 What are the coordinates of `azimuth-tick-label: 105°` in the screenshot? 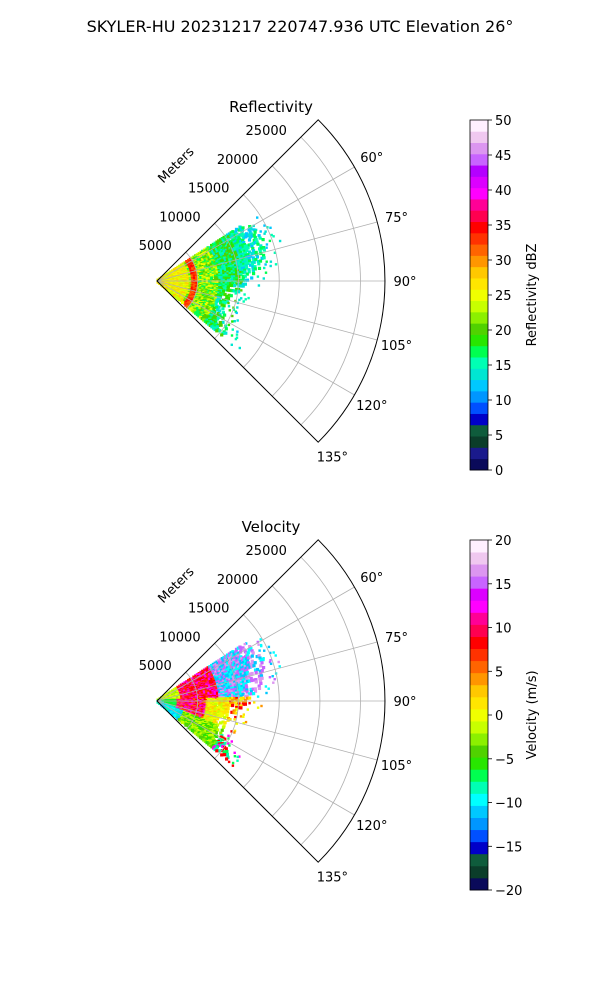 It's located at (396, 766).